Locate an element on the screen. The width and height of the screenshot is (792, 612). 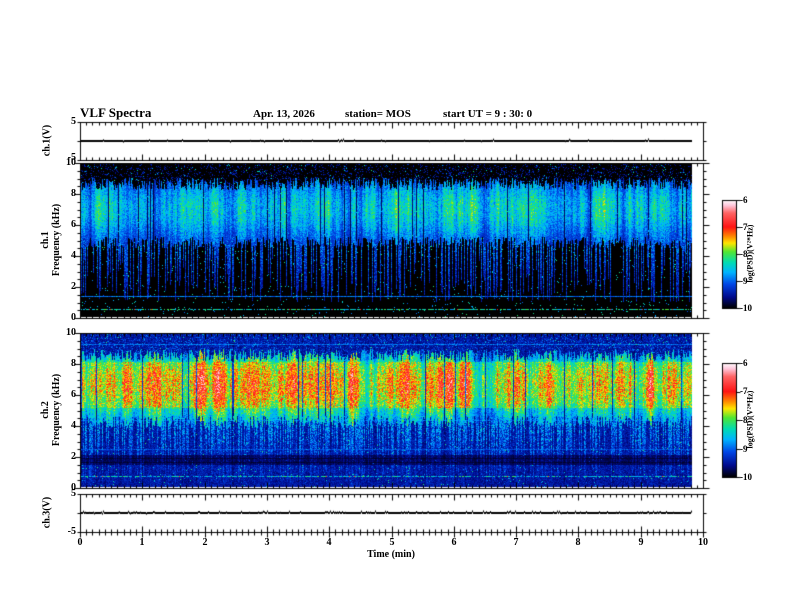
y-axis-label-ch1-spec: ch.1 Frequency (kHz) is located at coordinates (51, 240).